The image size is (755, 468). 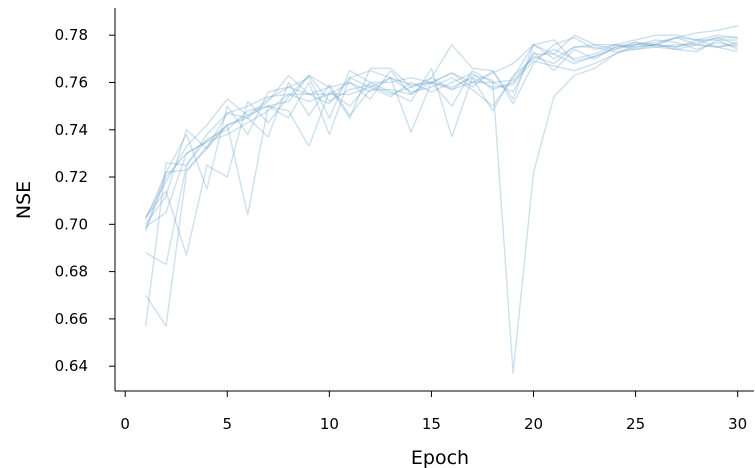 I want to click on y-axis-title: NSE, so click(x=24, y=200).